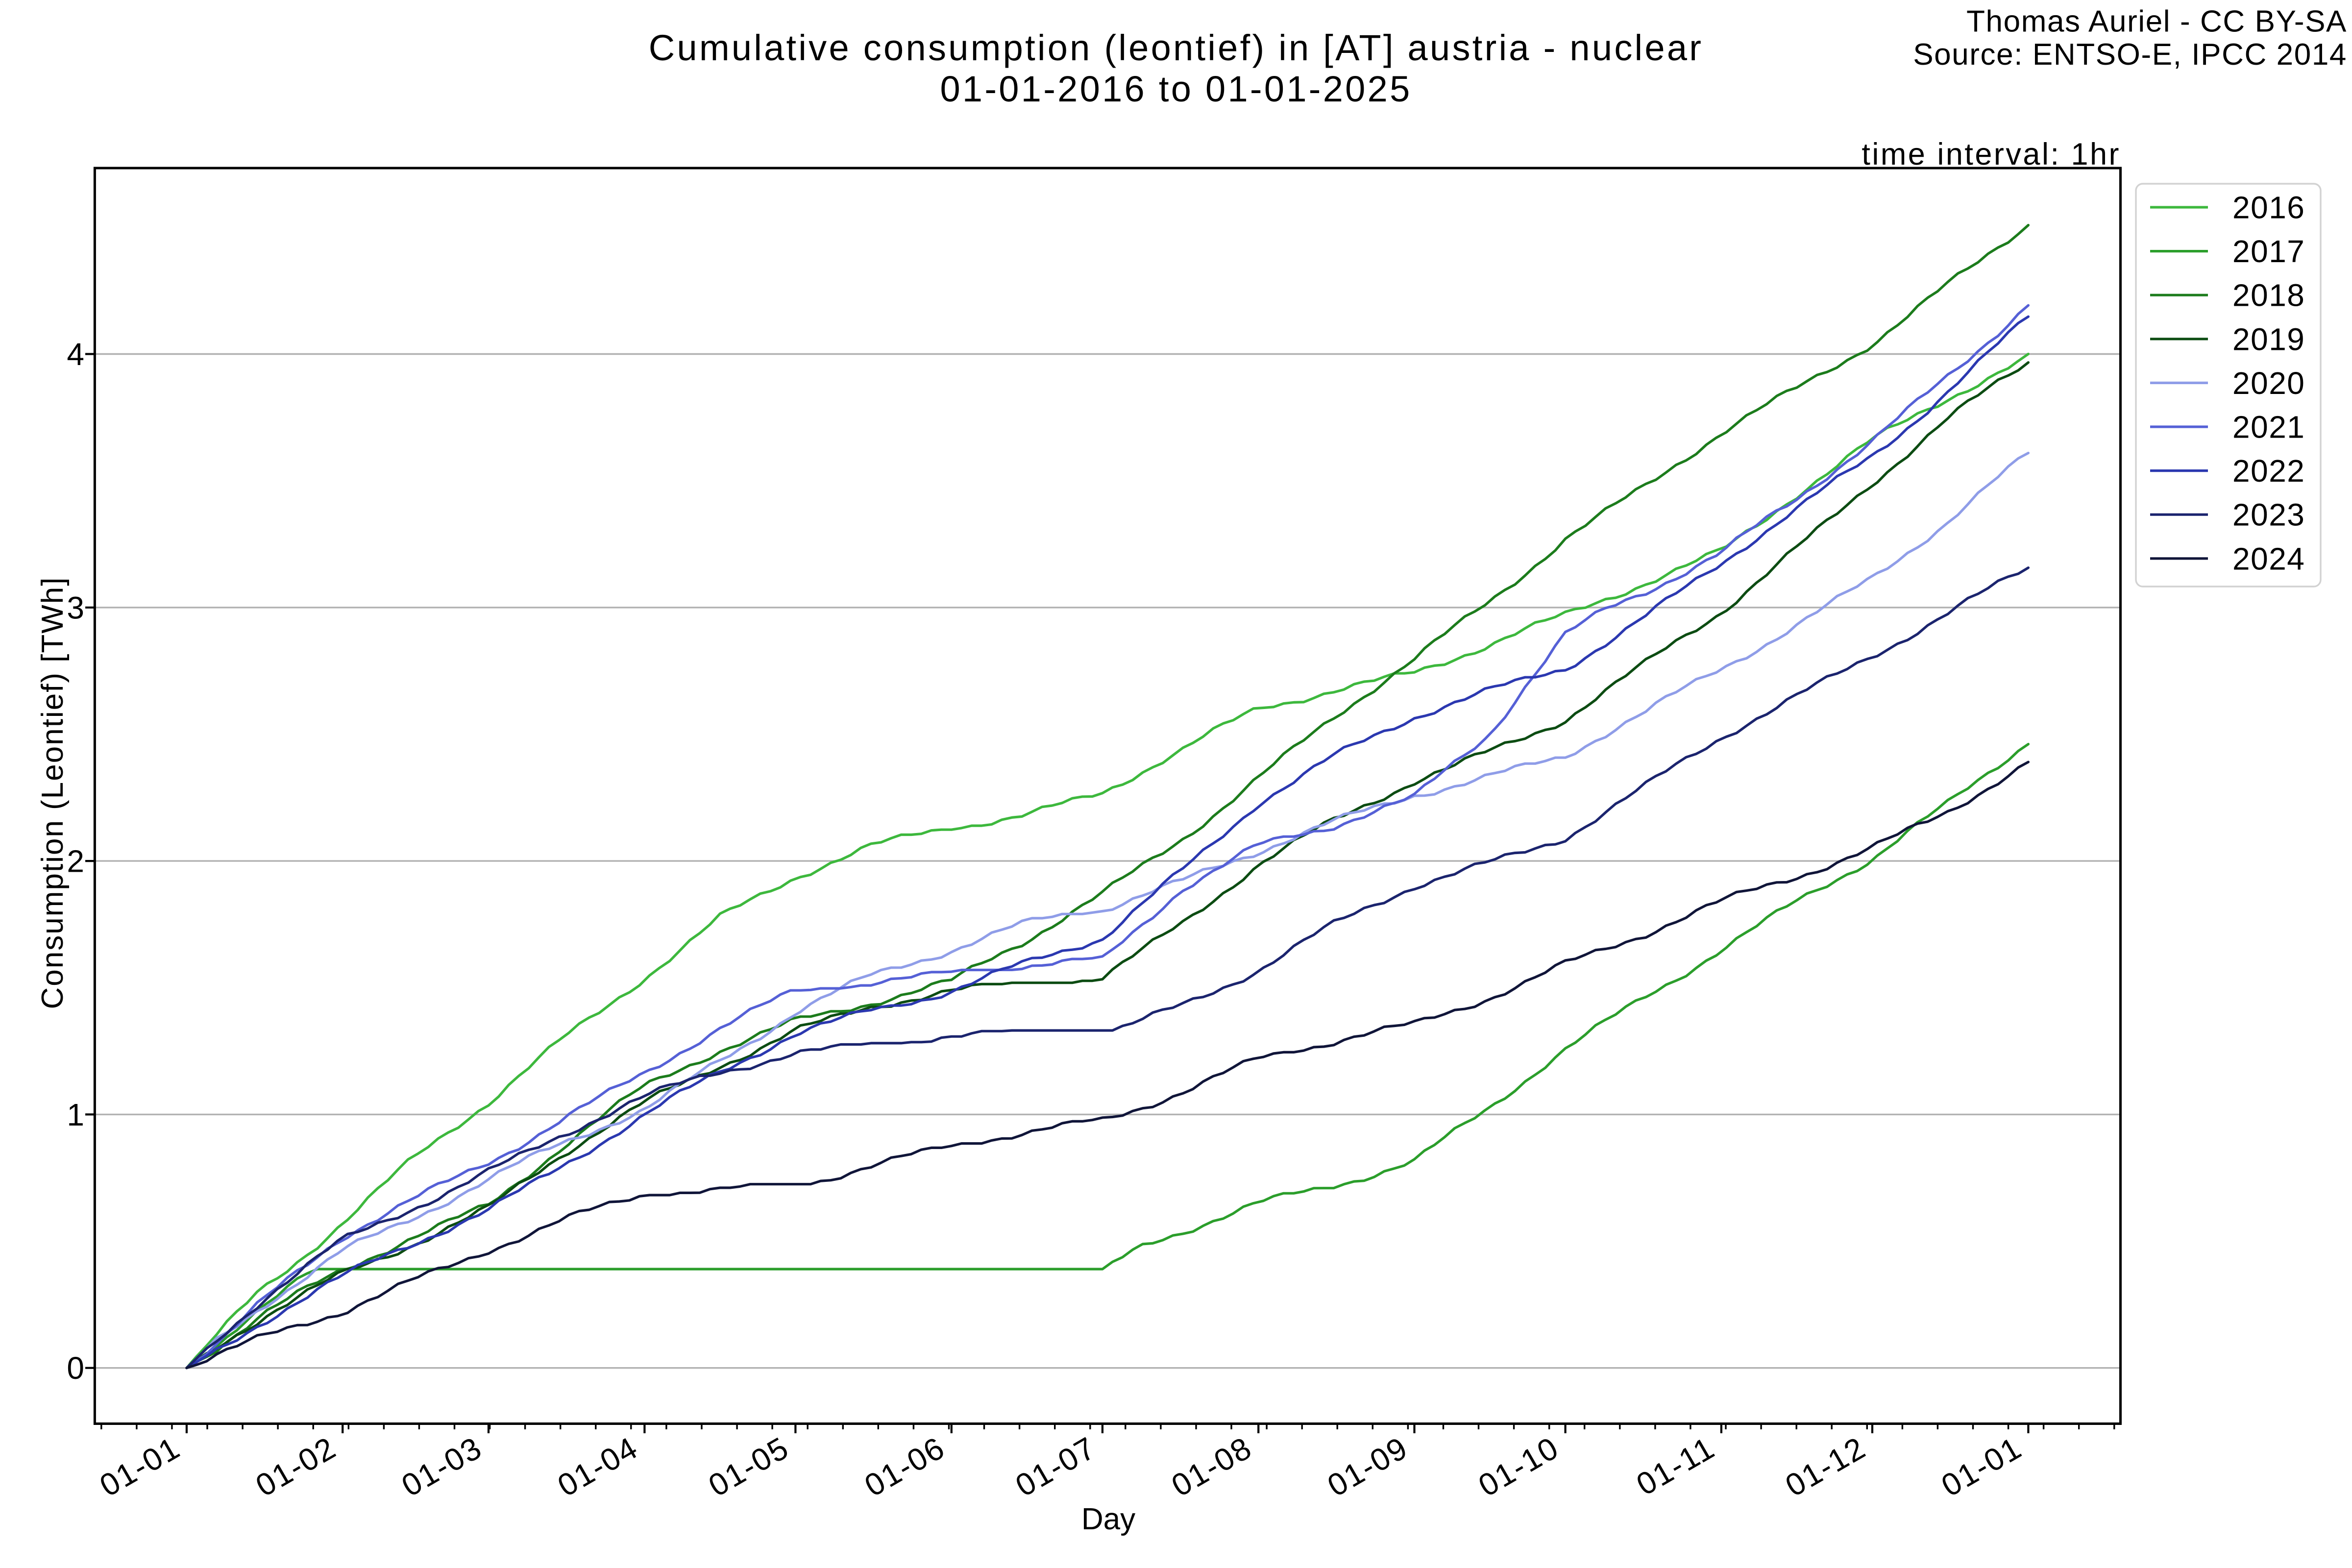 The width and height of the screenshot is (2352, 1568). Describe the element at coordinates (904, 1466) in the screenshot. I see `svg-text: 01-06` at that location.